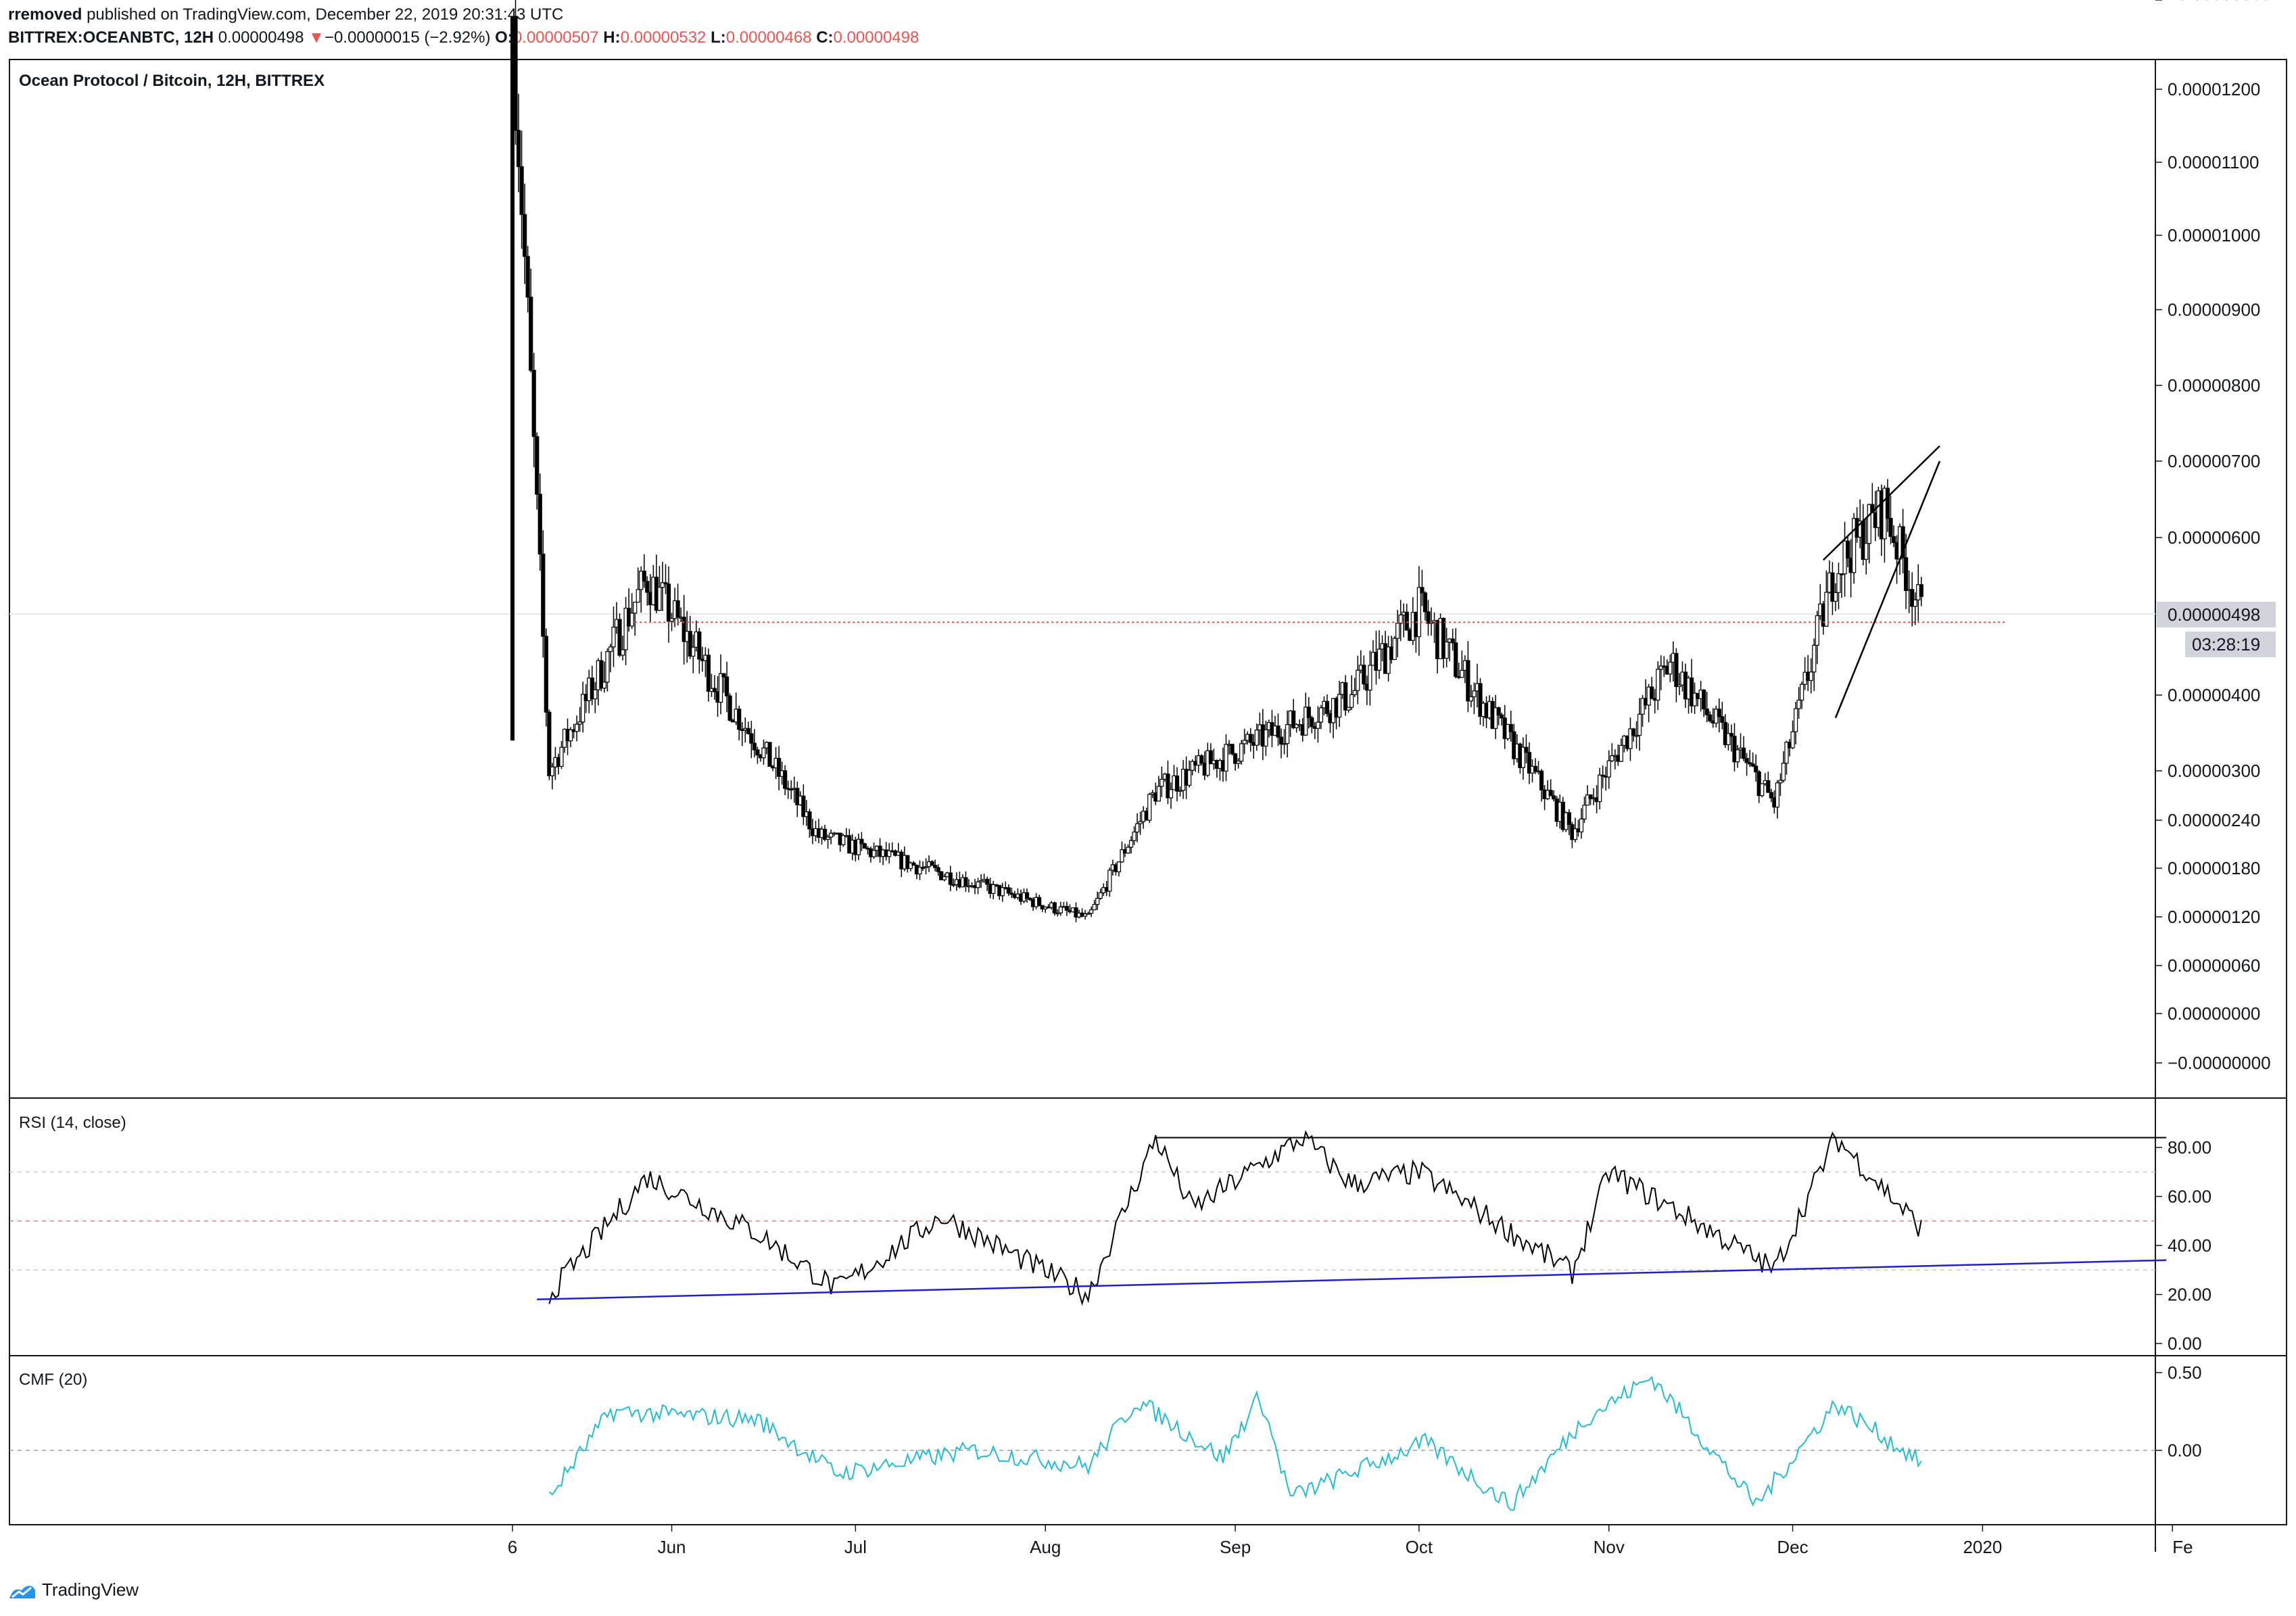 The width and height of the screenshot is (2296, 1616). What do you see at coordinates (2214, 310) in the screenshot?
I see `price-tick-label: 0.00000900` at bounding box center [2214, 310].